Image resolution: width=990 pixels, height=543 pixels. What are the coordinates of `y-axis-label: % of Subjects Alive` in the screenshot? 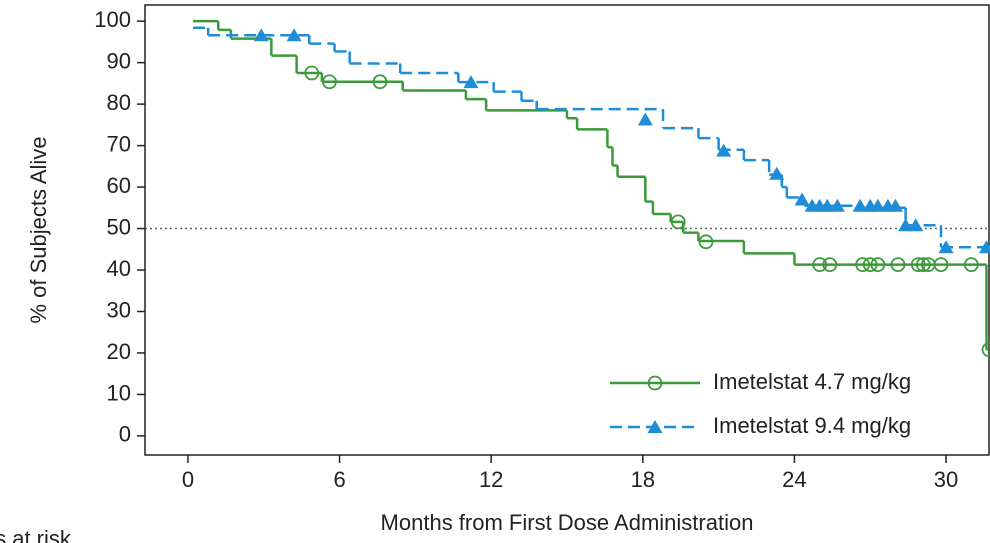 It's located at (38, 229).